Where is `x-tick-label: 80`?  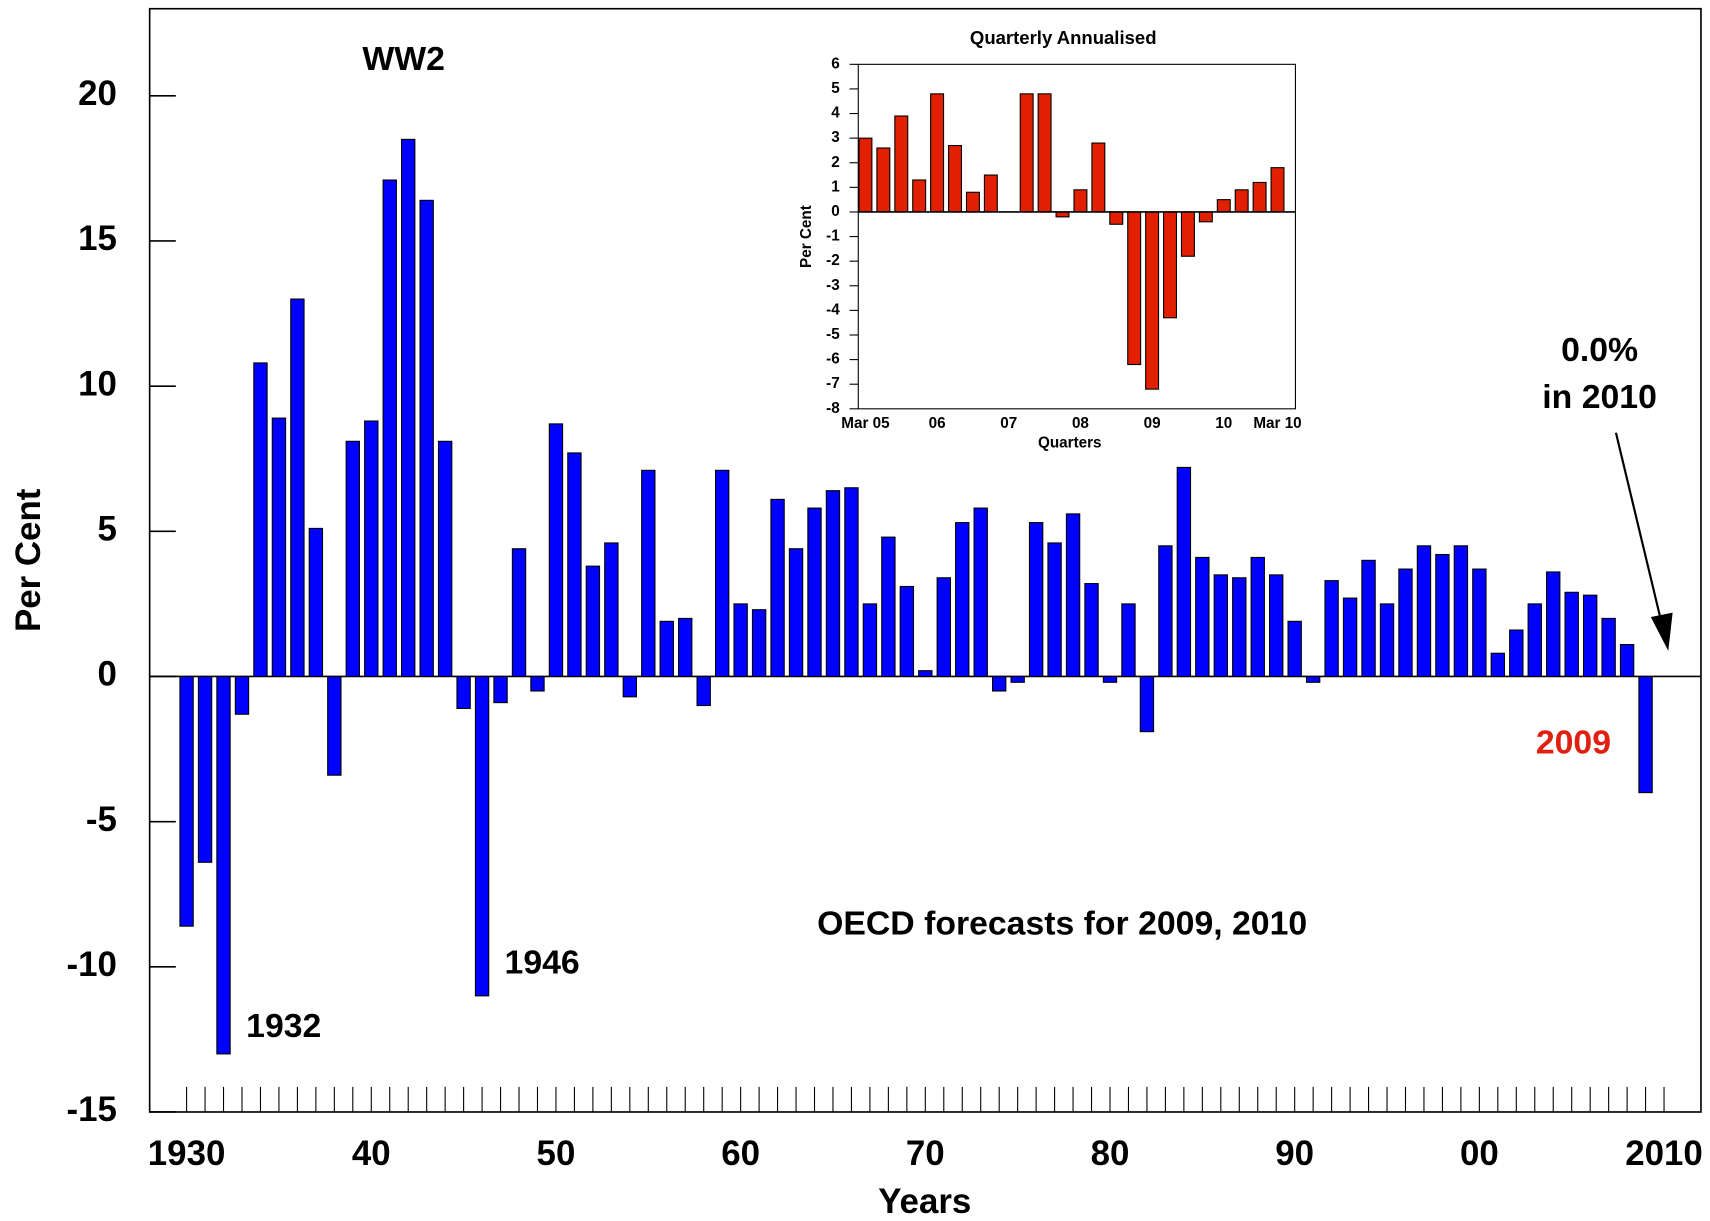 x-tick-label: 80 is located at coordinates (1110, 1153).